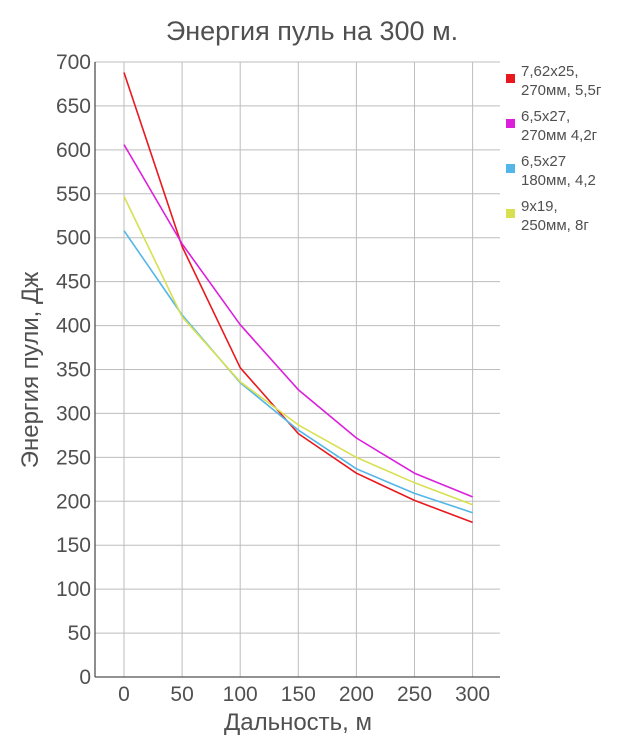 This screenshot has height=750, width=625. I want to click on x-axis-label: Дальность, м, so click(298, 722).